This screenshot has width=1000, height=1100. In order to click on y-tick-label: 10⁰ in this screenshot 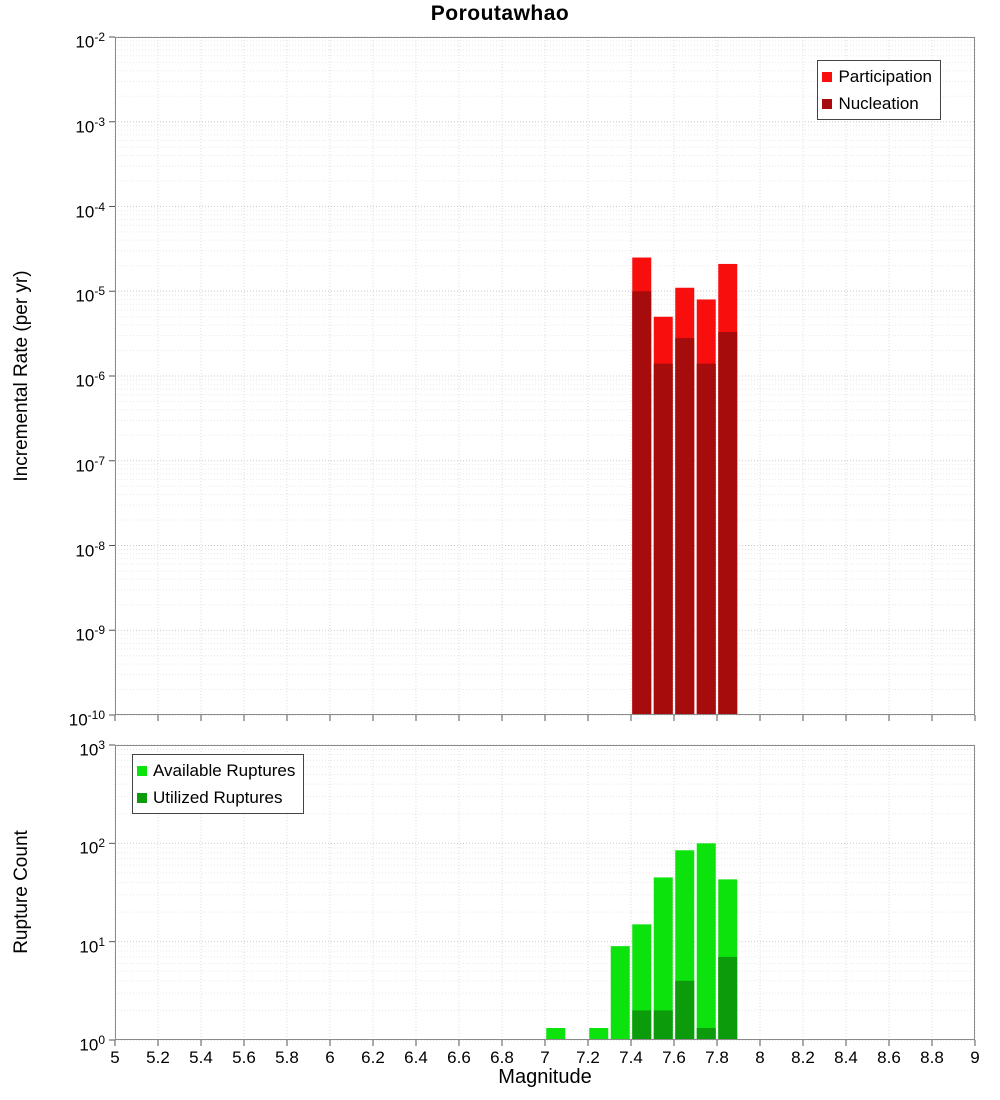, I will do `click(92, 1044)`.